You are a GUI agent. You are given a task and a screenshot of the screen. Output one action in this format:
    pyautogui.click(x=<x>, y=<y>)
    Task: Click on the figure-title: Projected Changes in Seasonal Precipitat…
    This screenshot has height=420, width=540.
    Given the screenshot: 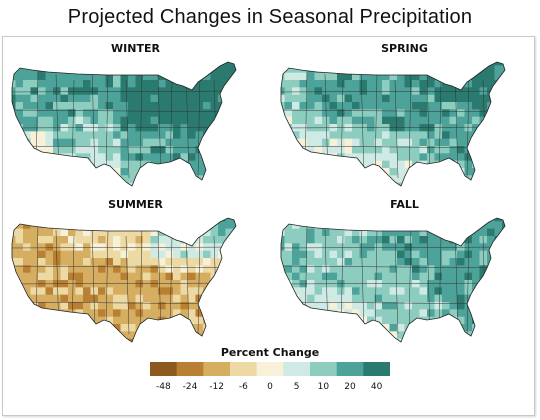 What is the action you would take?
    pyautogui.click(x=270, y=17)
    